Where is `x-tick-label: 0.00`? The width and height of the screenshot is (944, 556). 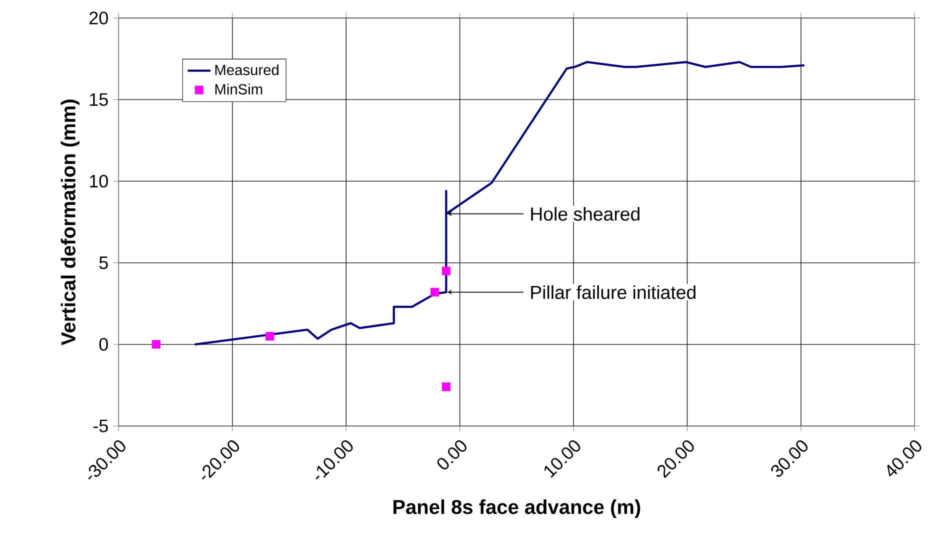
x-tick-label: 0.00 is located at coordinates (451, 455).